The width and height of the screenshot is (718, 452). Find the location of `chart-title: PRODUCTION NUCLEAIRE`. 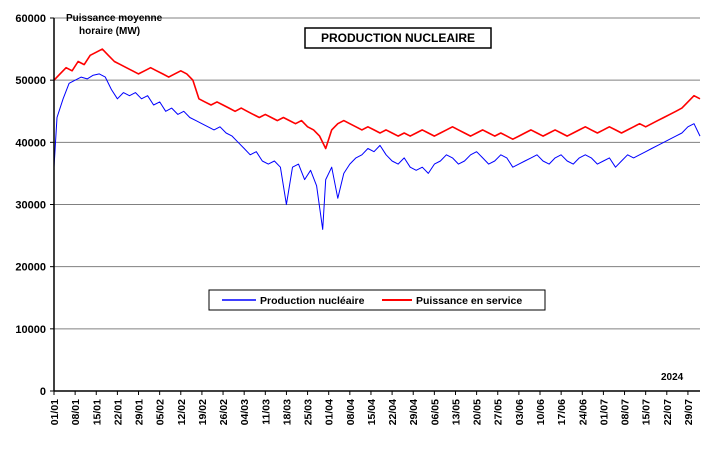

chart-title: PRODUCTION NUCLEAIRE is located at coordinates (398, 38).